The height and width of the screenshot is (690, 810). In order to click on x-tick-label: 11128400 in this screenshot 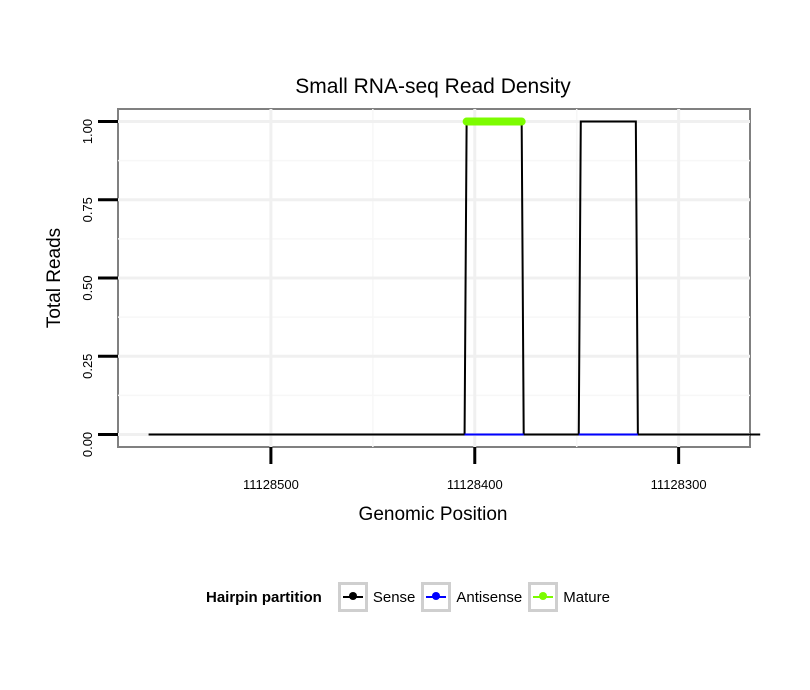, I will do `click(475, 484)`.